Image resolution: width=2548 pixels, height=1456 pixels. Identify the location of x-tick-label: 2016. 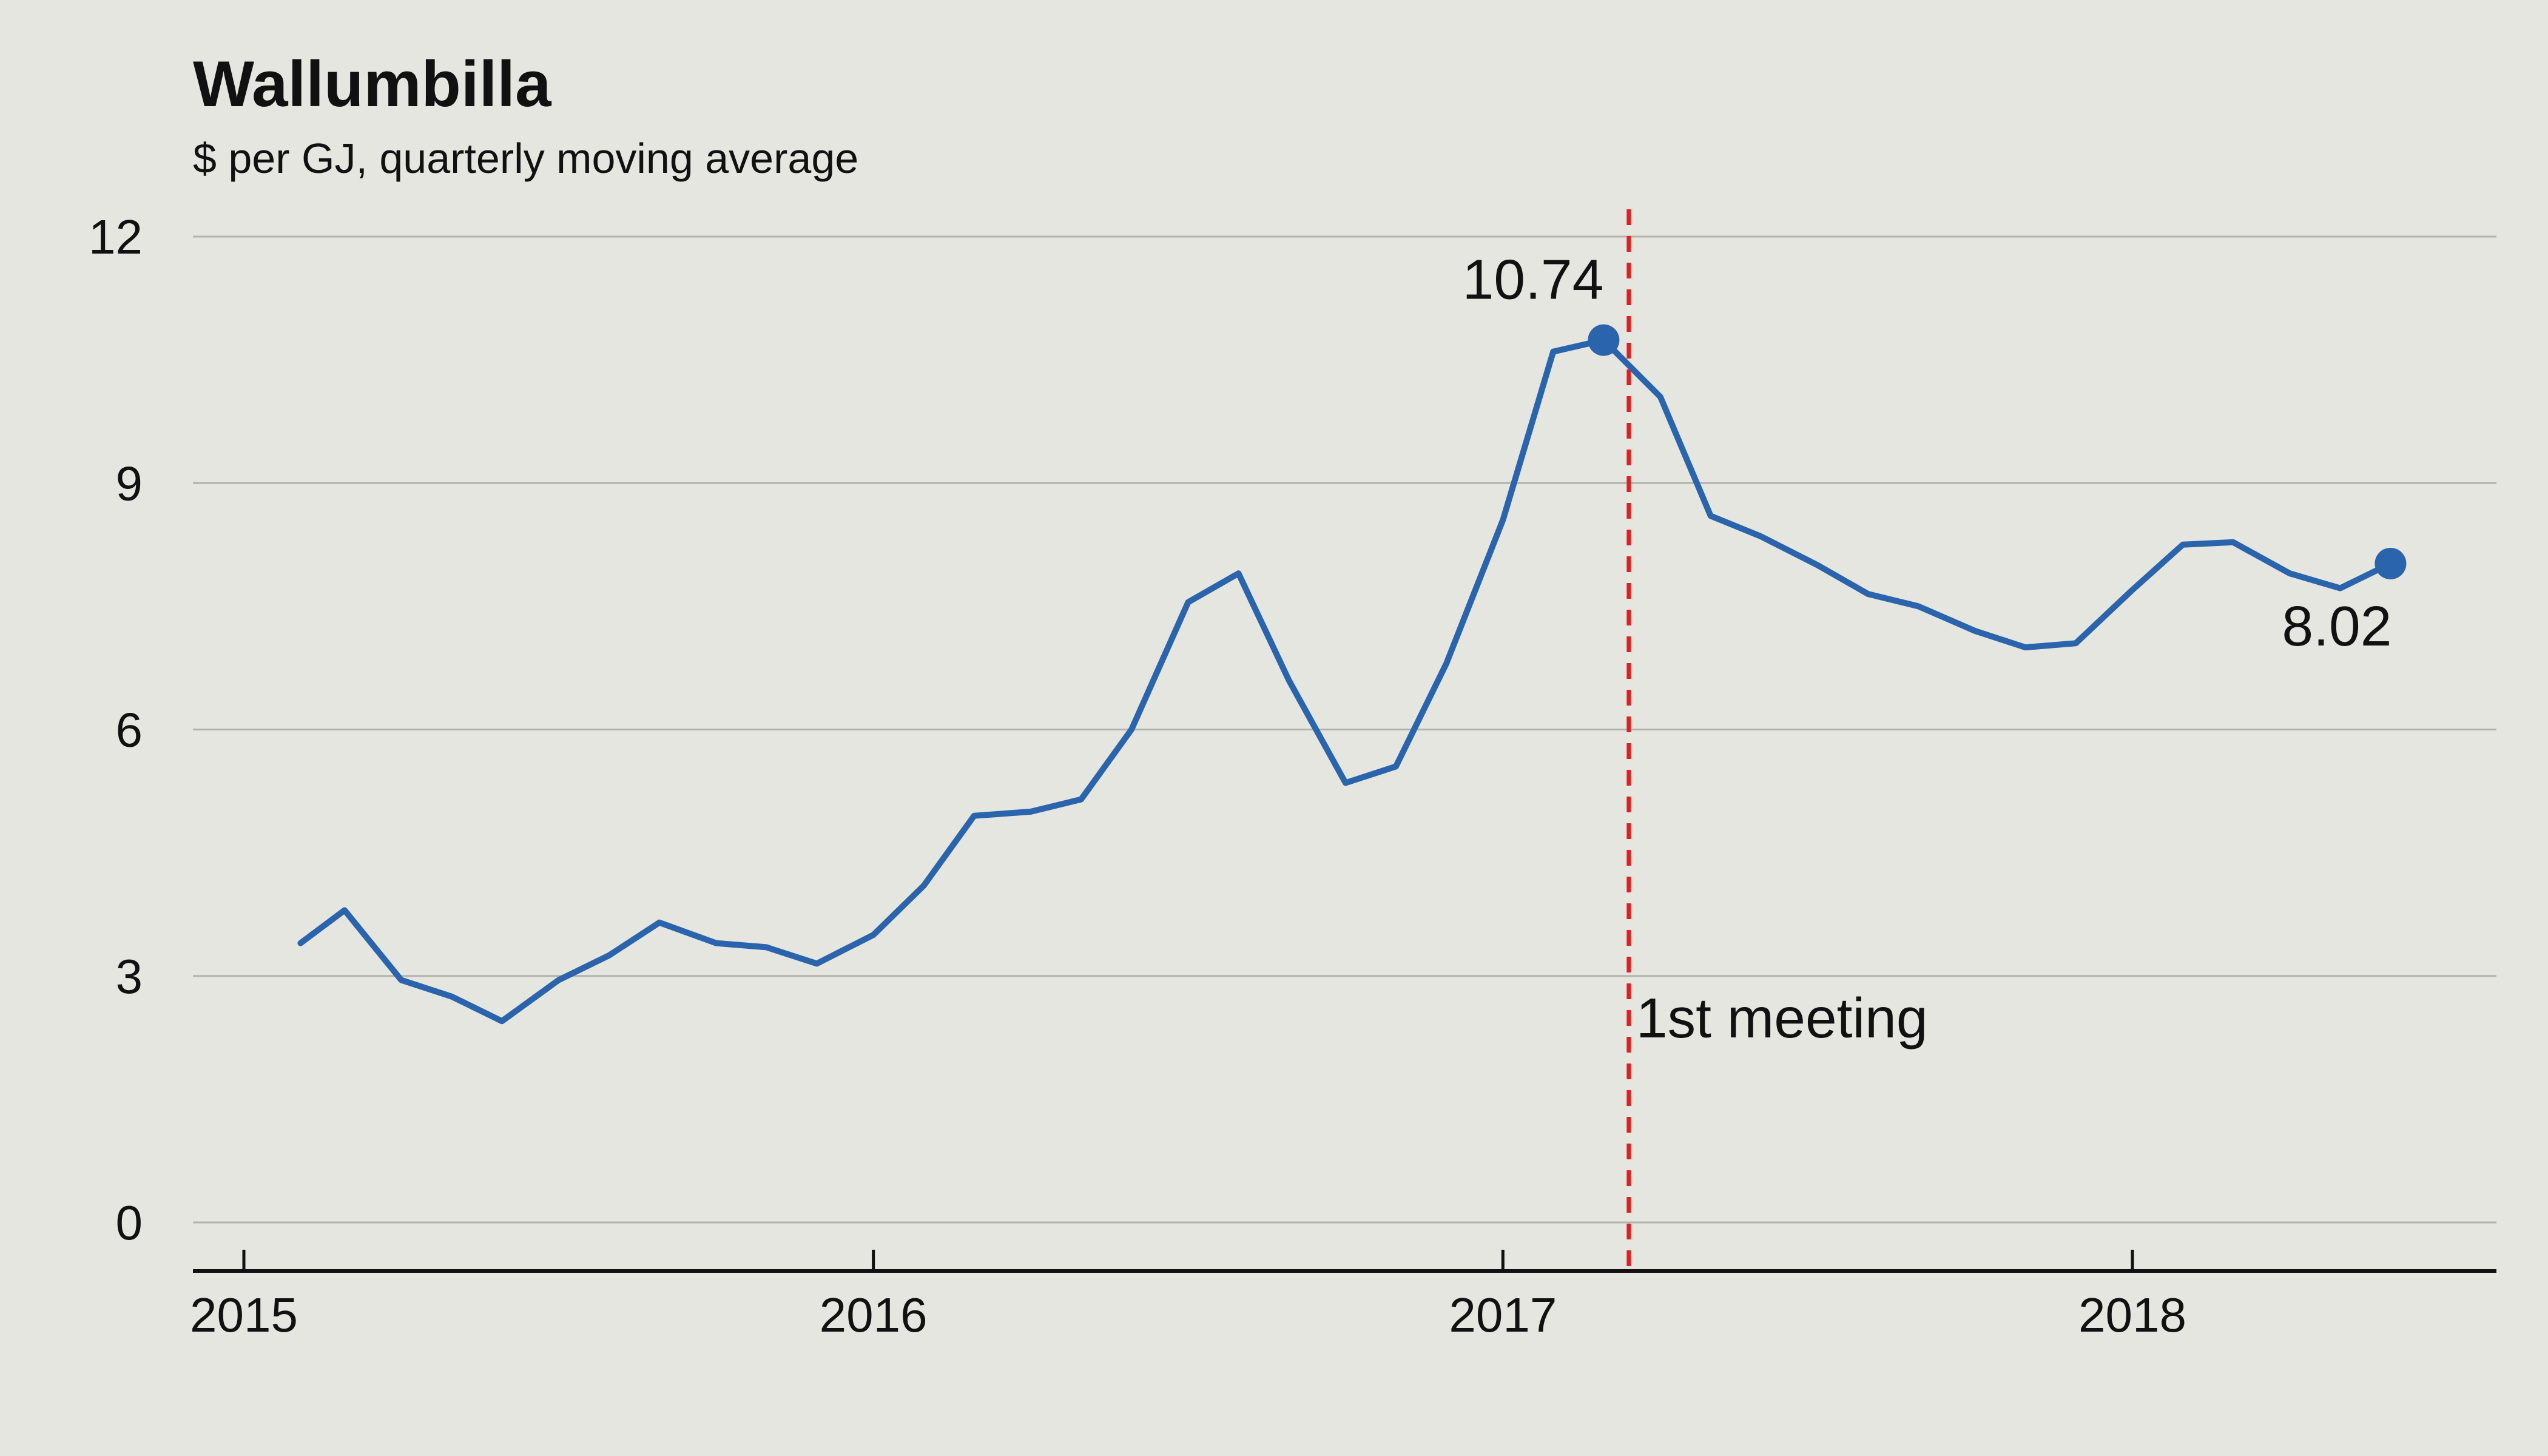
(874, 1315).